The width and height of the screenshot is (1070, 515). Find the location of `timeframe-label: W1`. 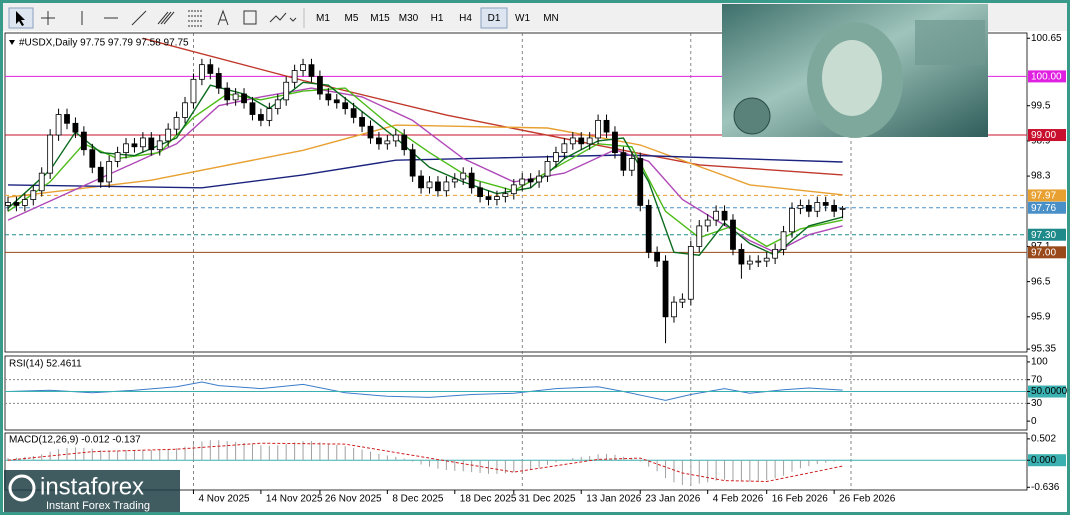

timeframe-label: W1 is located at coordinates (522, 18).